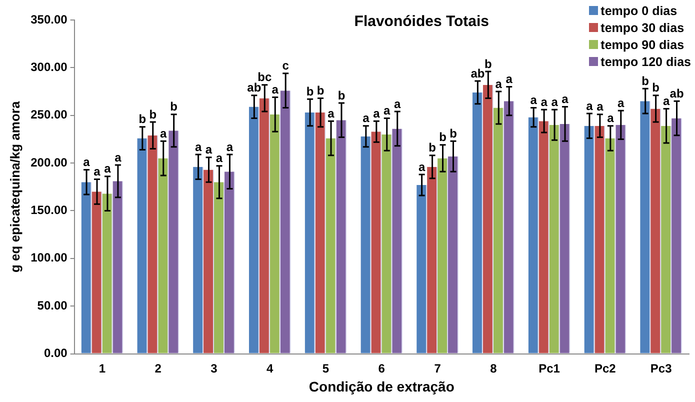 This screenshot has width=695, height=402. What do you see at coordinates (639, 11) in the screenshot?
I see `legend-label: tempo 0 dias` at bounding box center [639, 11].